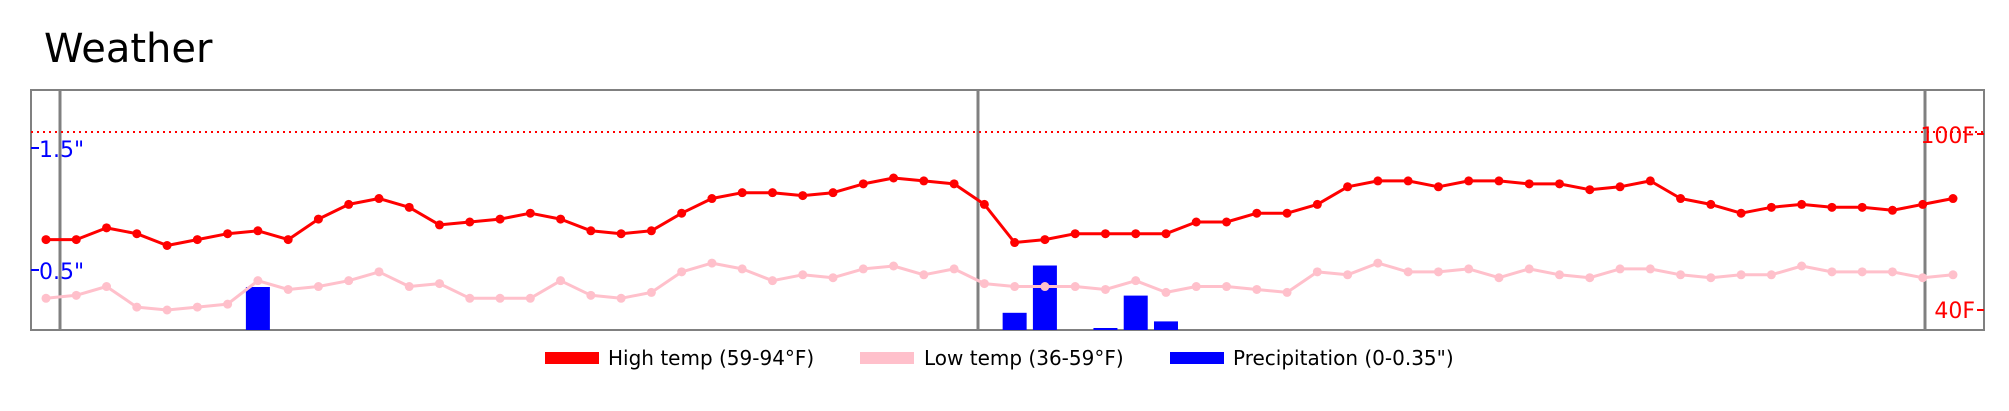  I want to click on low-temp-series, so click(999, 286).